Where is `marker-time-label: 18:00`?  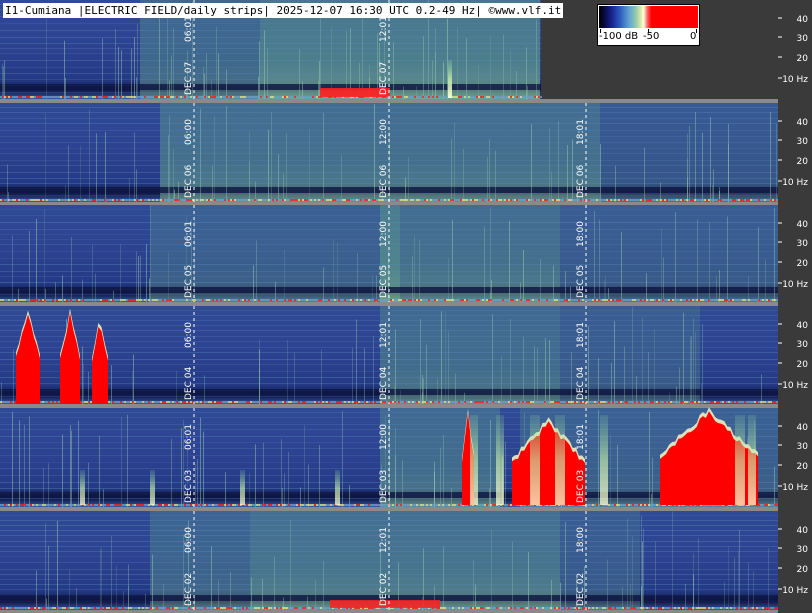
marker-time-label: 18:00 is located at coordinates (581, 540).